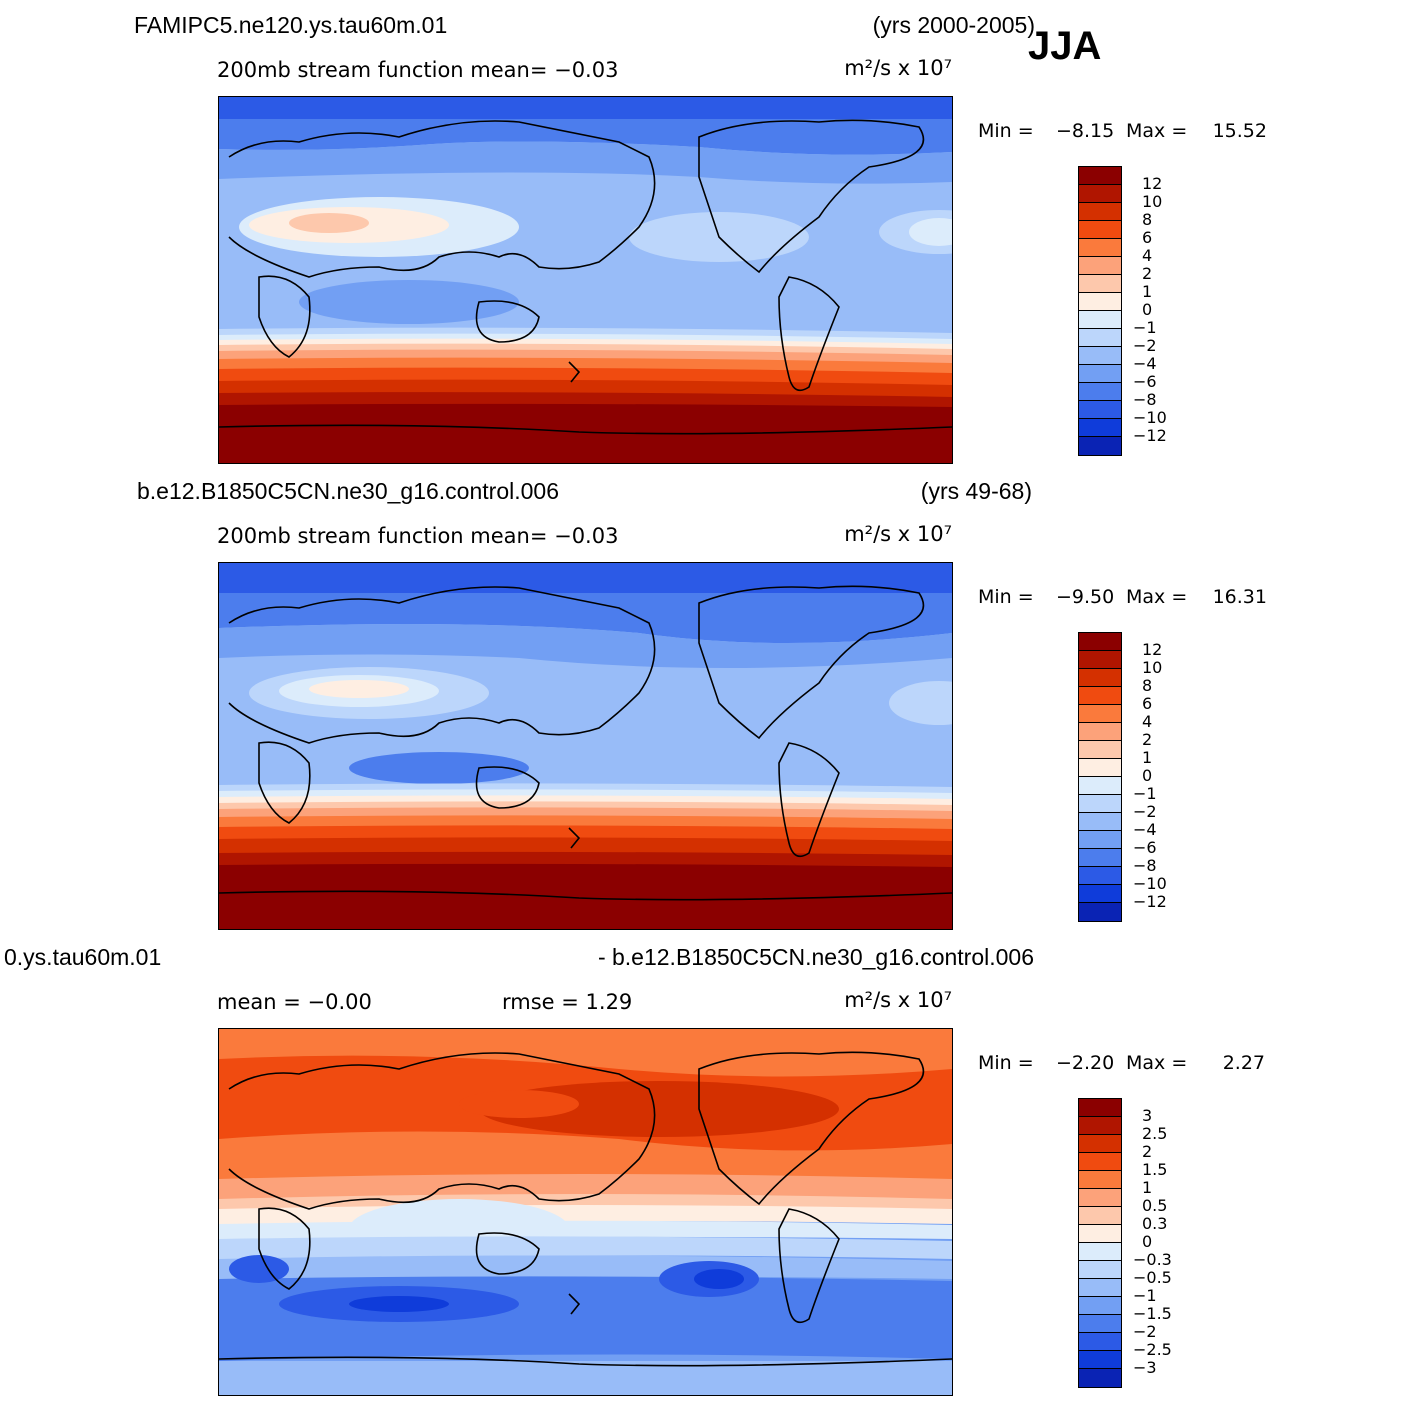  I want to click on panel2-colorbar, so click(1100, 777).